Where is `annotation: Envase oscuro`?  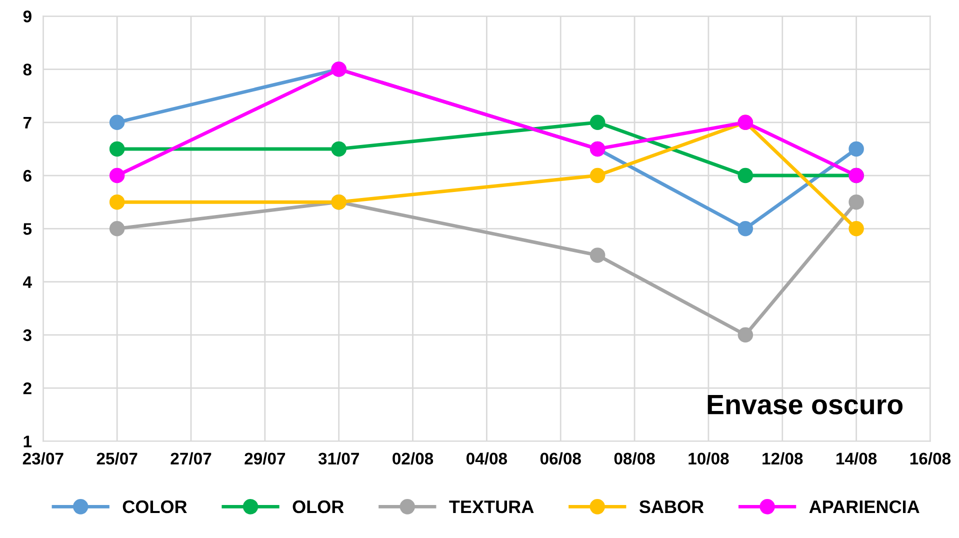 annotation: Envase oscuro is located at coordinates (805, 404).